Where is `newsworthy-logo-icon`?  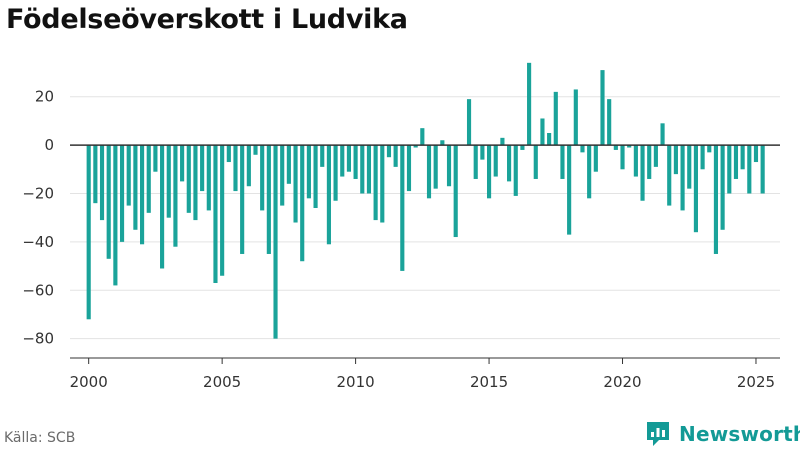
newsworthy-logo-icon is located at coordinates (658, 434).